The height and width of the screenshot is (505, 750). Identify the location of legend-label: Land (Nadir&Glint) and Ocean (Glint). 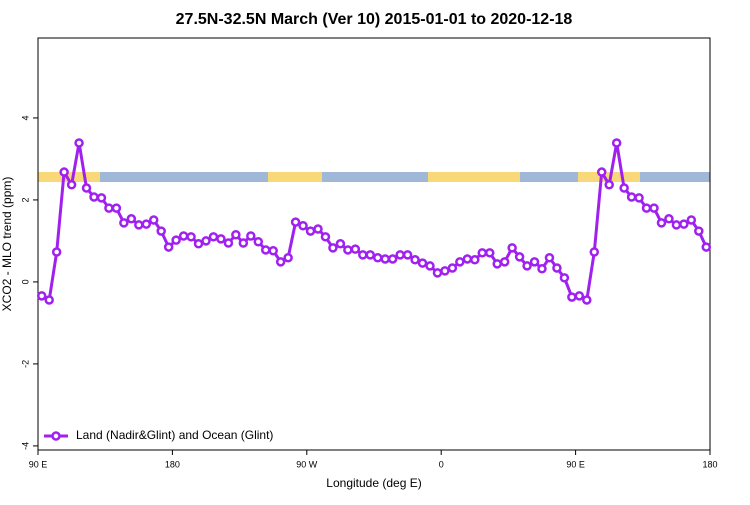
(174, 435).